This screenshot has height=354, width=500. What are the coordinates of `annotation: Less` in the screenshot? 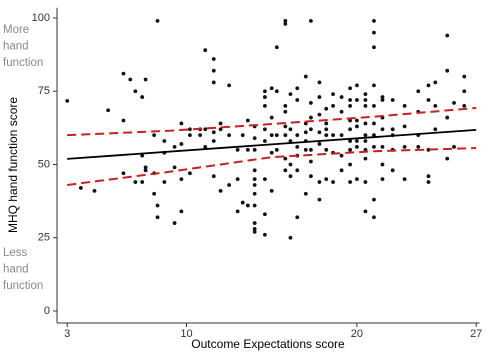 It's located at (15, 253).